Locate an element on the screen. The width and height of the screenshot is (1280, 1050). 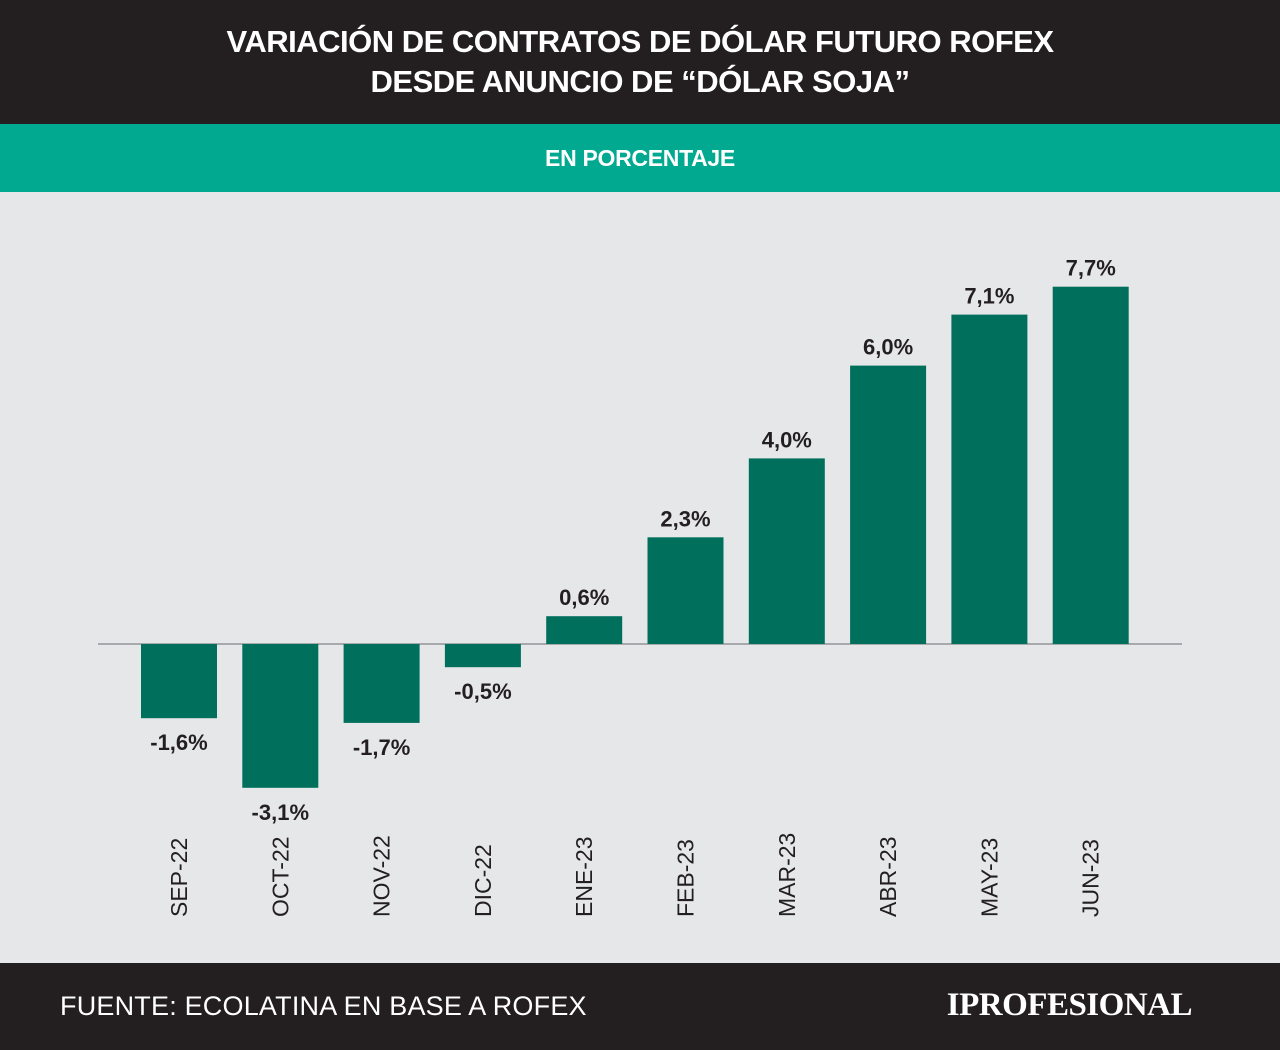
category-label-mar-23: MAR-23 is located at coordinates (787, 875).